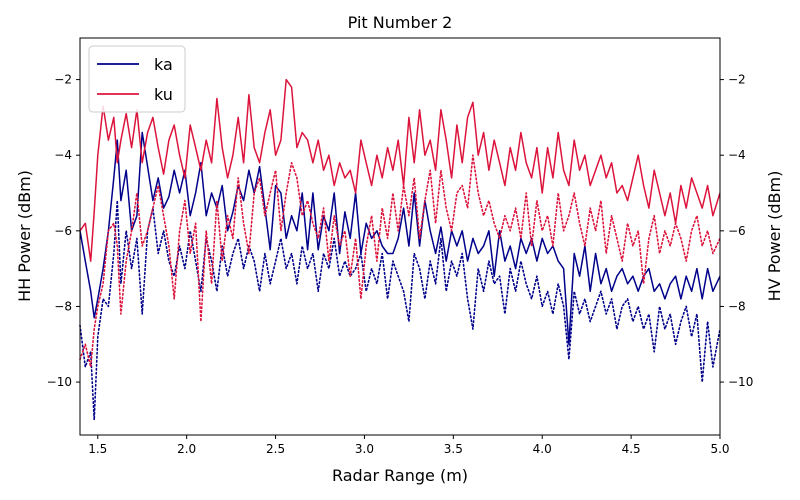 The width and height of the screenshot is (800, 500). What do you see at coordinates (163, 94) in the screenshot?
I see `legend-label-ku: ku` at bounding box center [163, 94].